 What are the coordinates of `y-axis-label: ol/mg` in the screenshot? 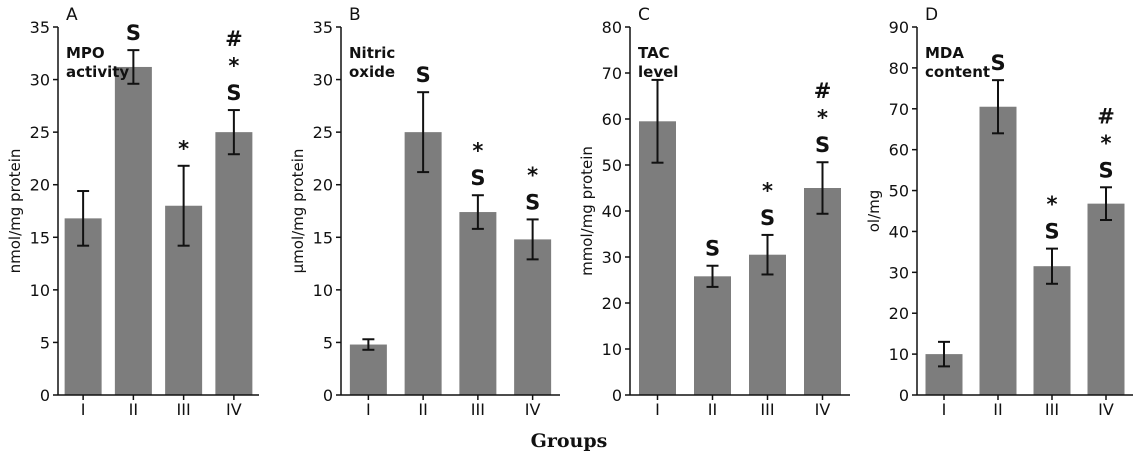 It's located at (874, 211).